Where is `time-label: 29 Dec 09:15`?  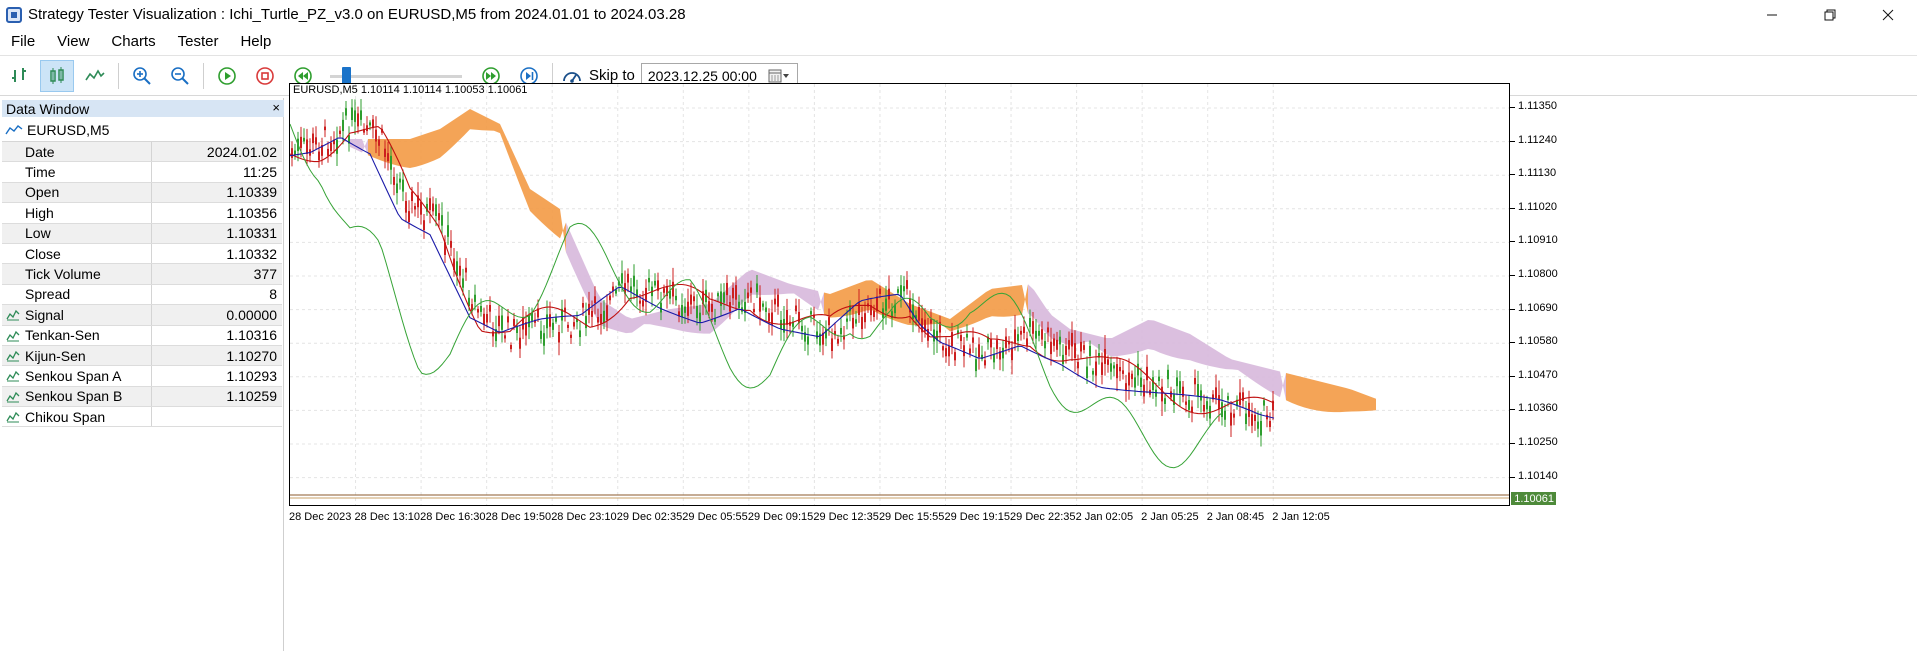 time-label: 29 Dec 09:15 is located at coordinates (780, 517).